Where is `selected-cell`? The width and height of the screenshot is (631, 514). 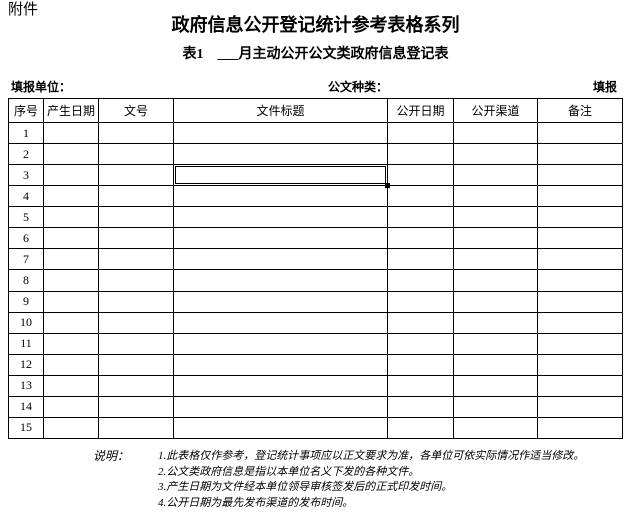 selected-cell is located at coordinates (281, 176).